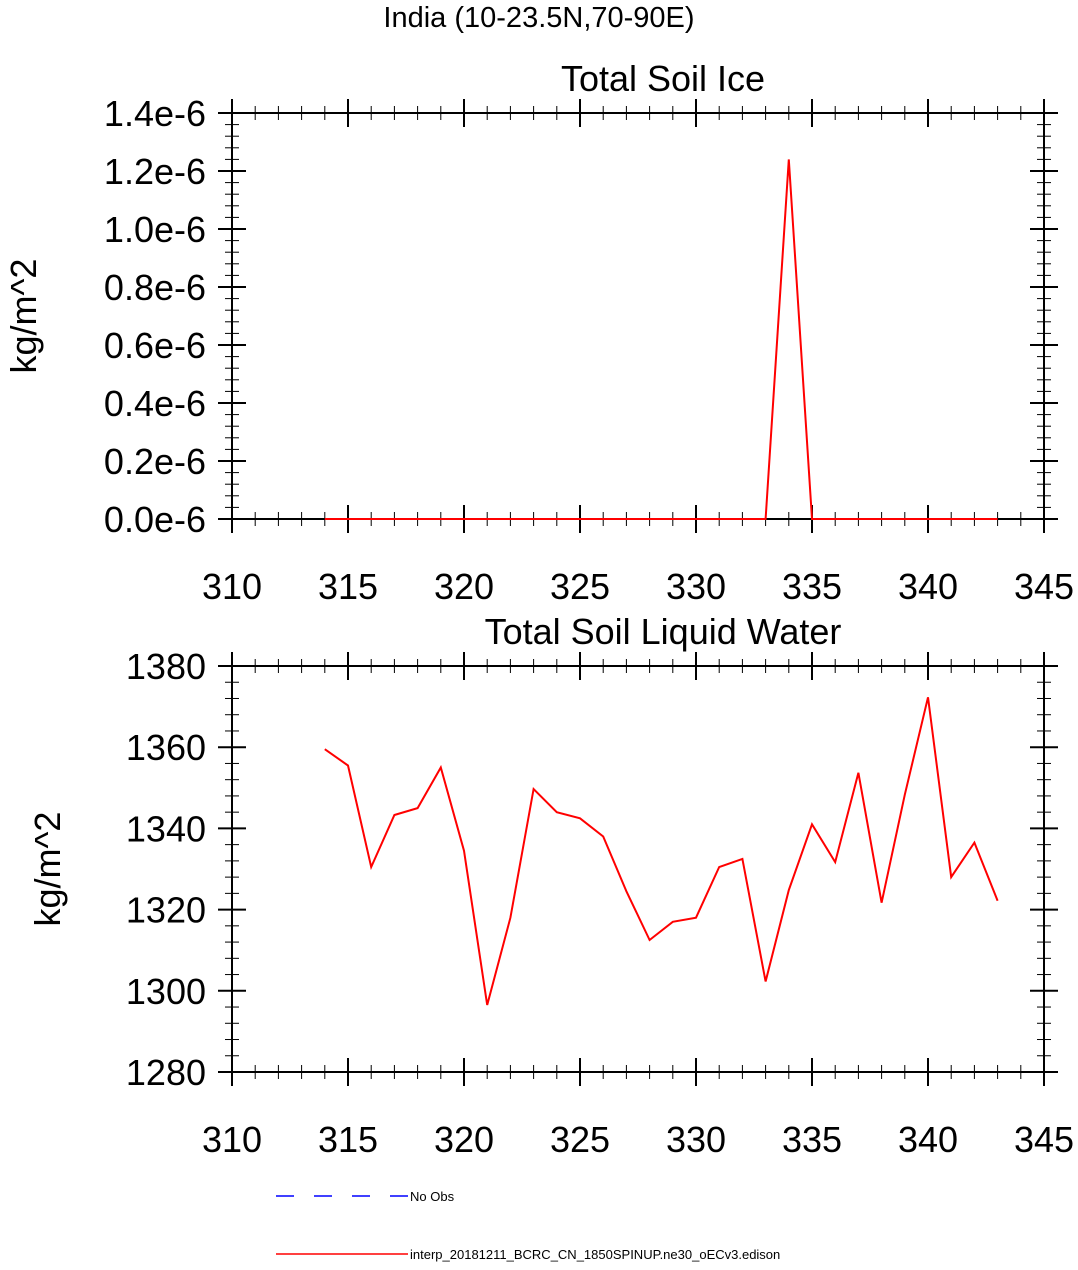  What do you see at coordinates (166, 1072) in the screenshot?
I see `y-tick-label: 1280` at bounding box center [166, 1072].